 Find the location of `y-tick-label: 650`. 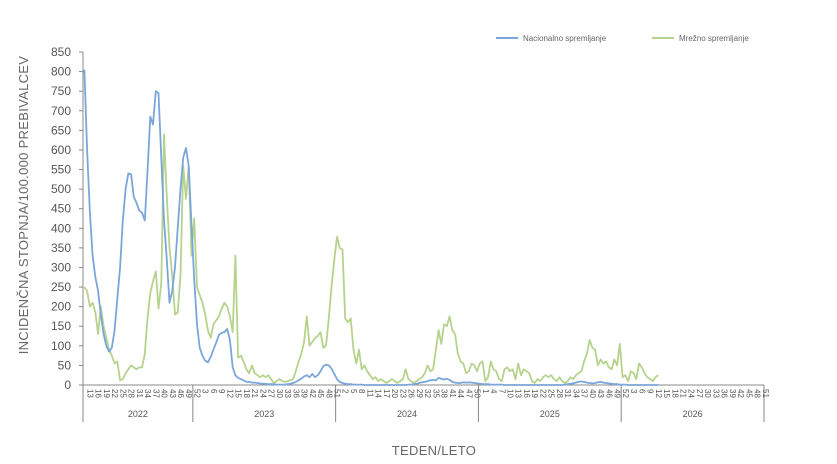

y-tick-label: 650 is located at coordinates (61, 130).